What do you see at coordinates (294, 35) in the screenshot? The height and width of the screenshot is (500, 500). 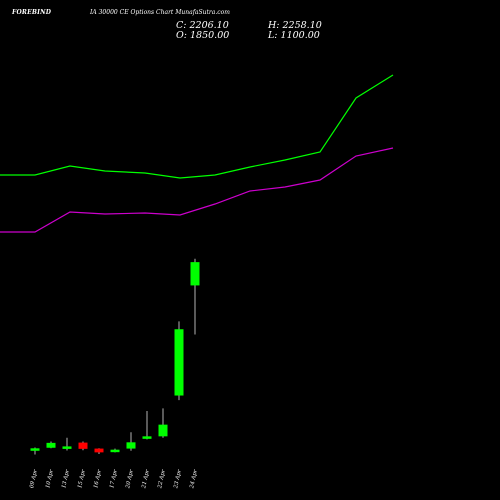 I see `low-value: L: 1100.00` at bounding box center [294, 35].